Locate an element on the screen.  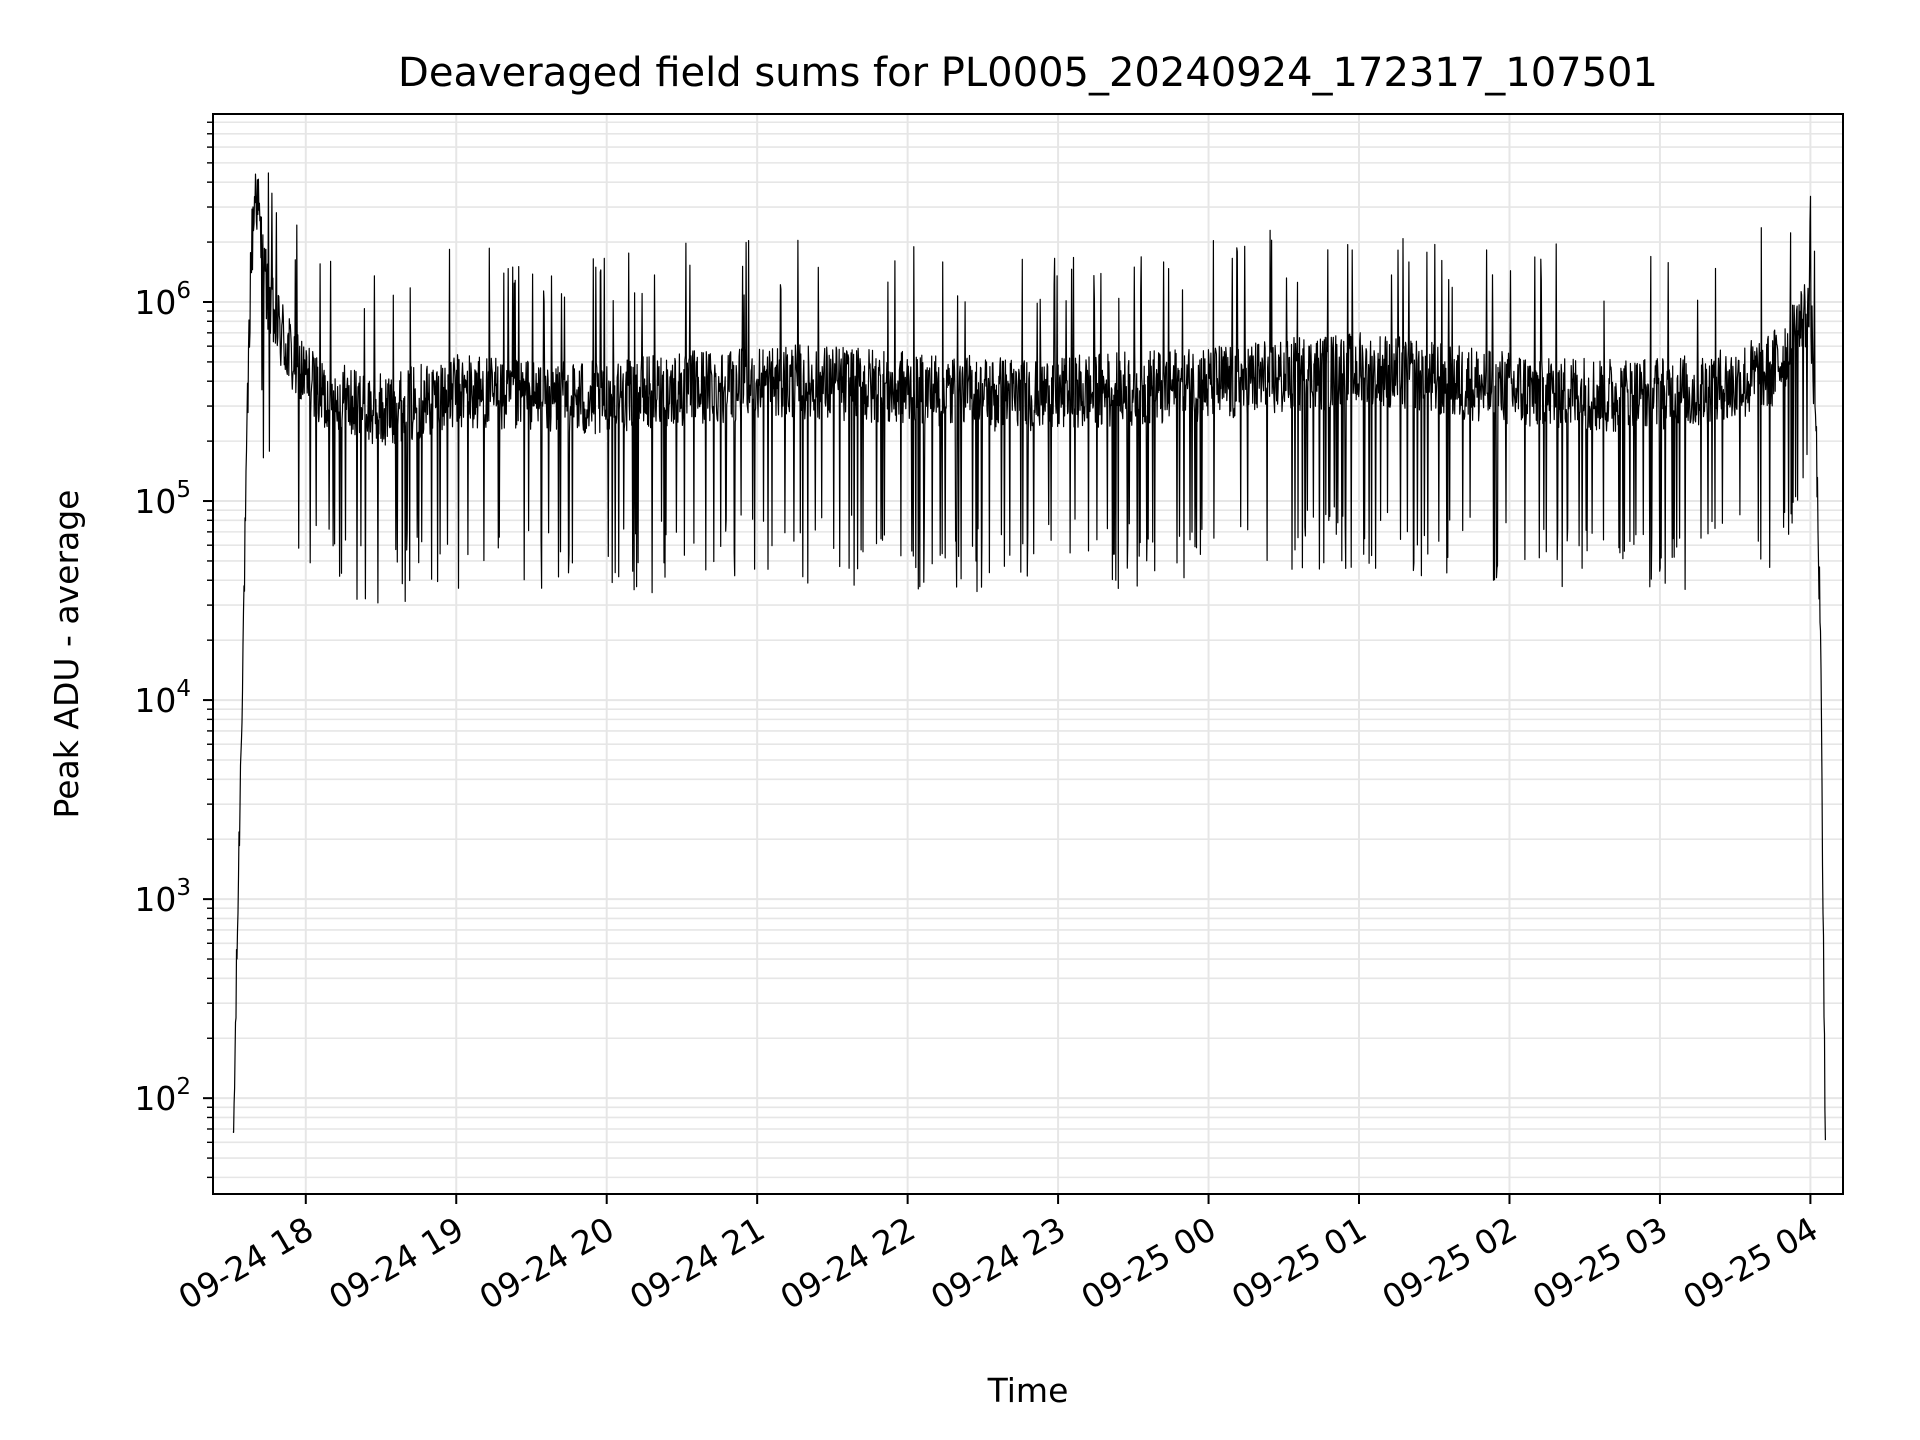
y-tick-label: 10⁴ is located at coordinates (162, 698).